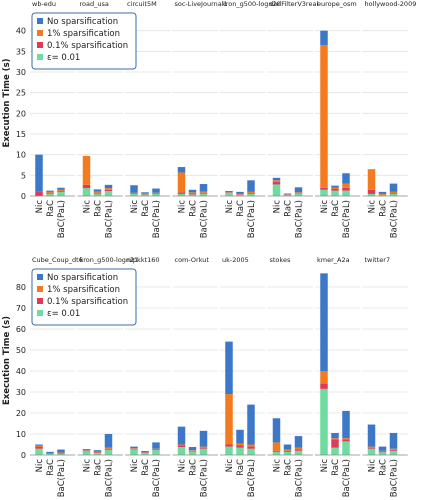  Describe the element at coordinates (333, 260) in the screenshot. I see `panel-title: kmer_A2a` at that location.